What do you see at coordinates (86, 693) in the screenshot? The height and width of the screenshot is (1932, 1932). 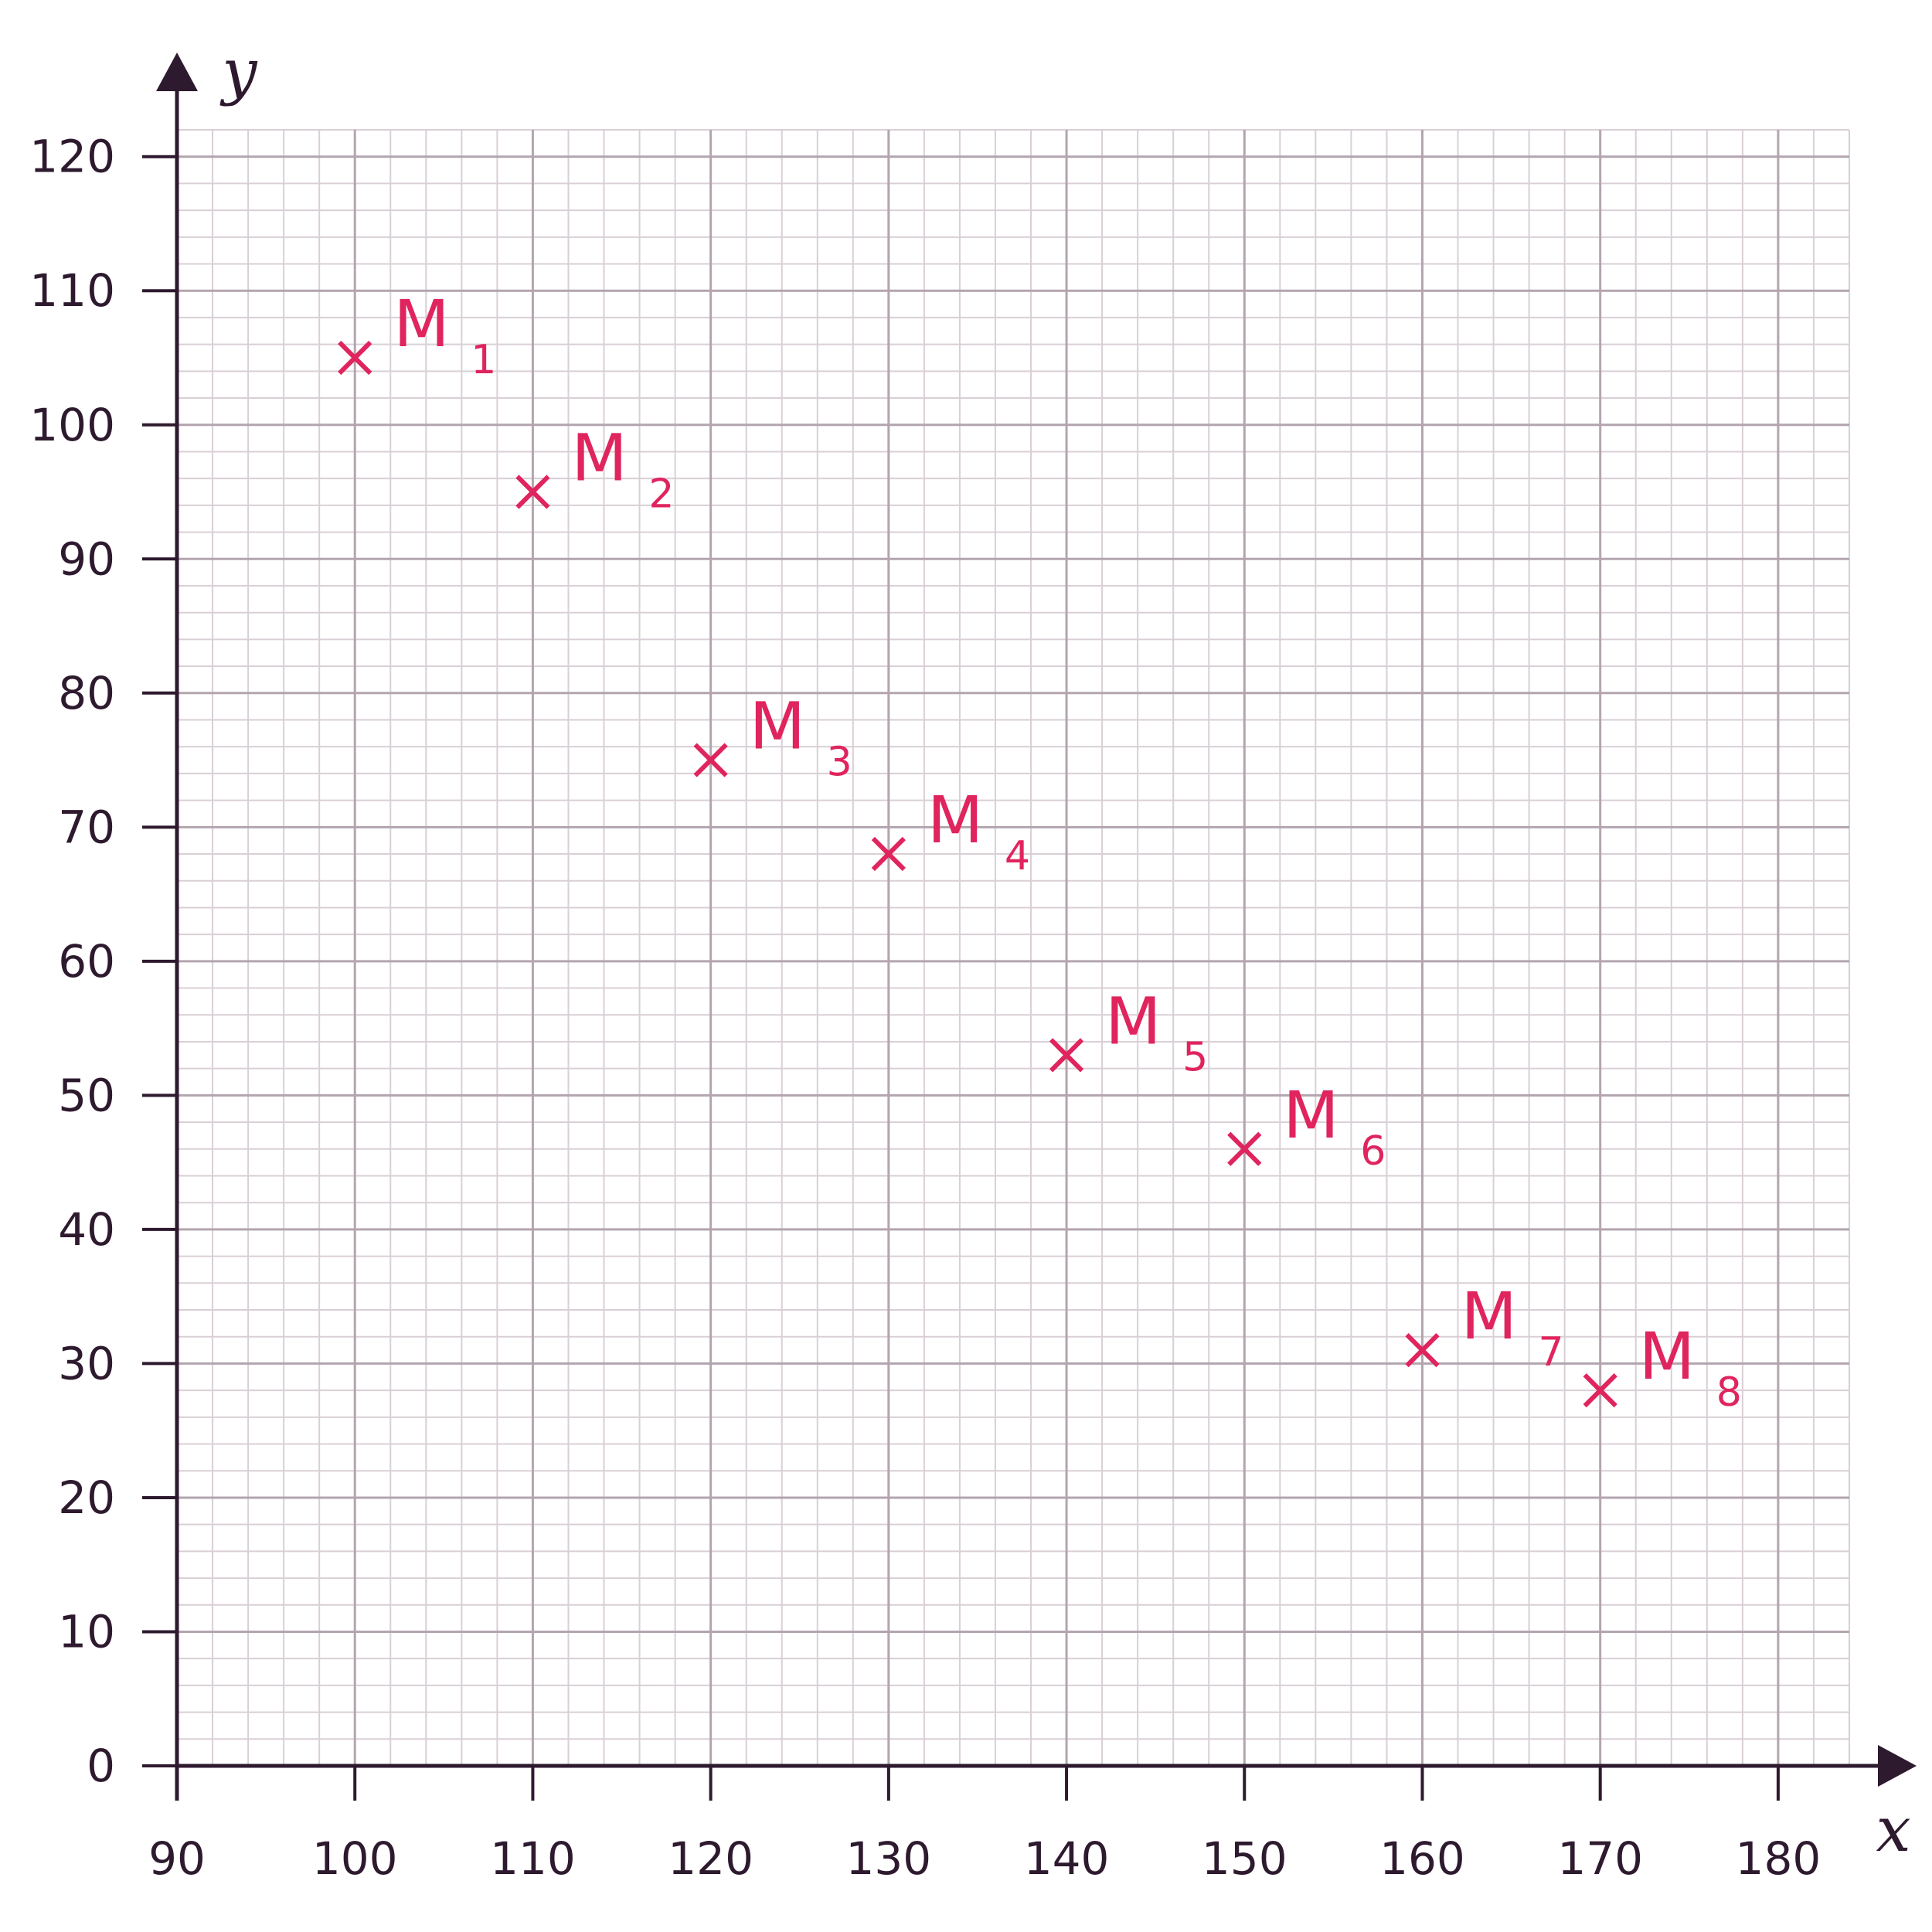 I see `y-tick-label: 80` at bounding box center [86, 693].